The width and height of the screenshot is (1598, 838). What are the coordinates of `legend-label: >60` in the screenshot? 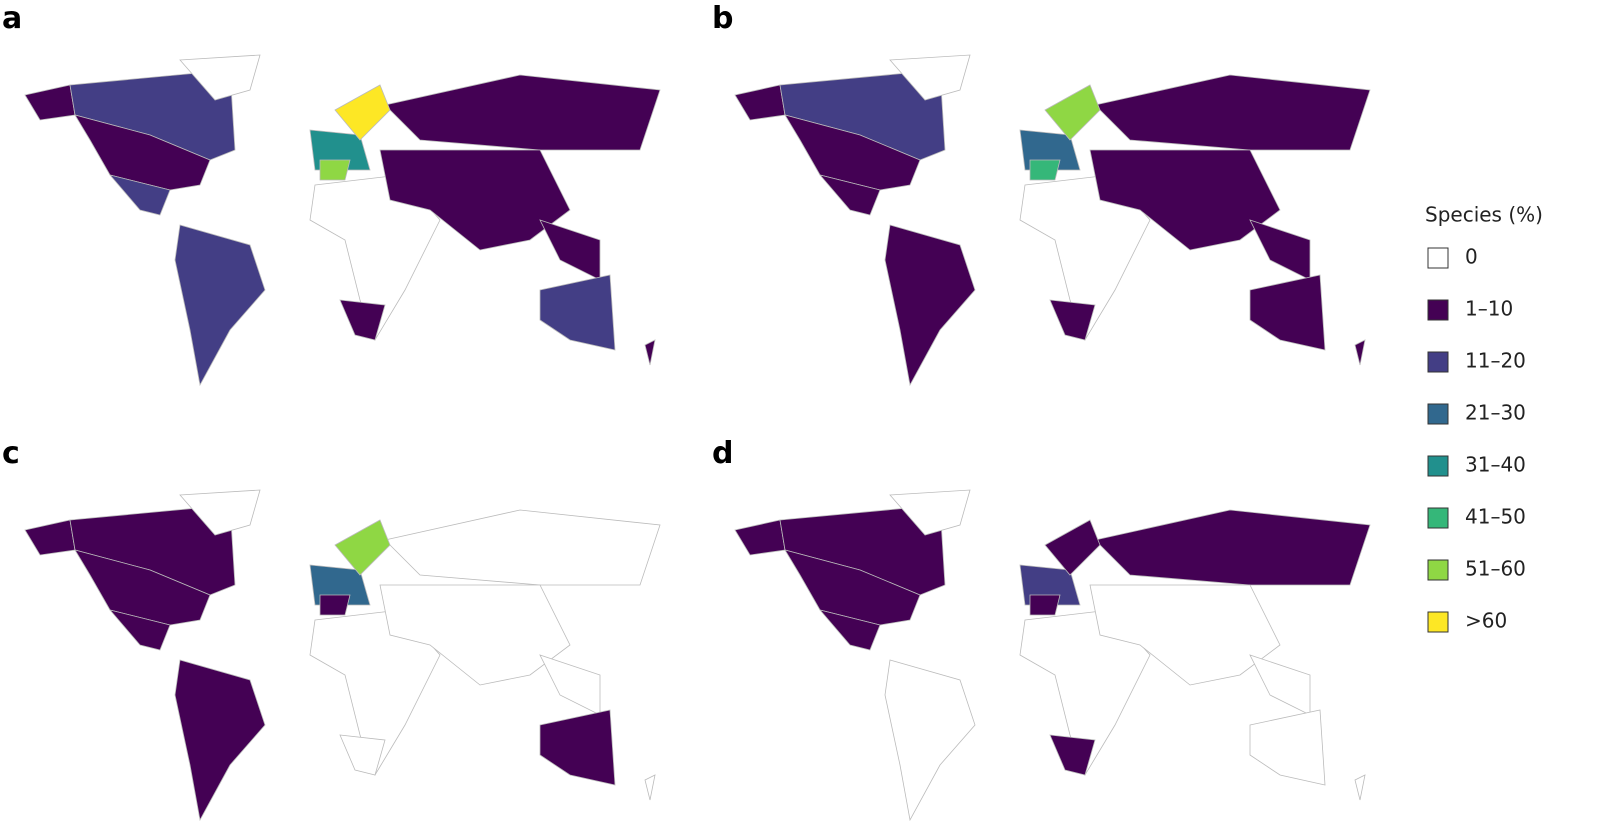 It's located at (1486, 621).